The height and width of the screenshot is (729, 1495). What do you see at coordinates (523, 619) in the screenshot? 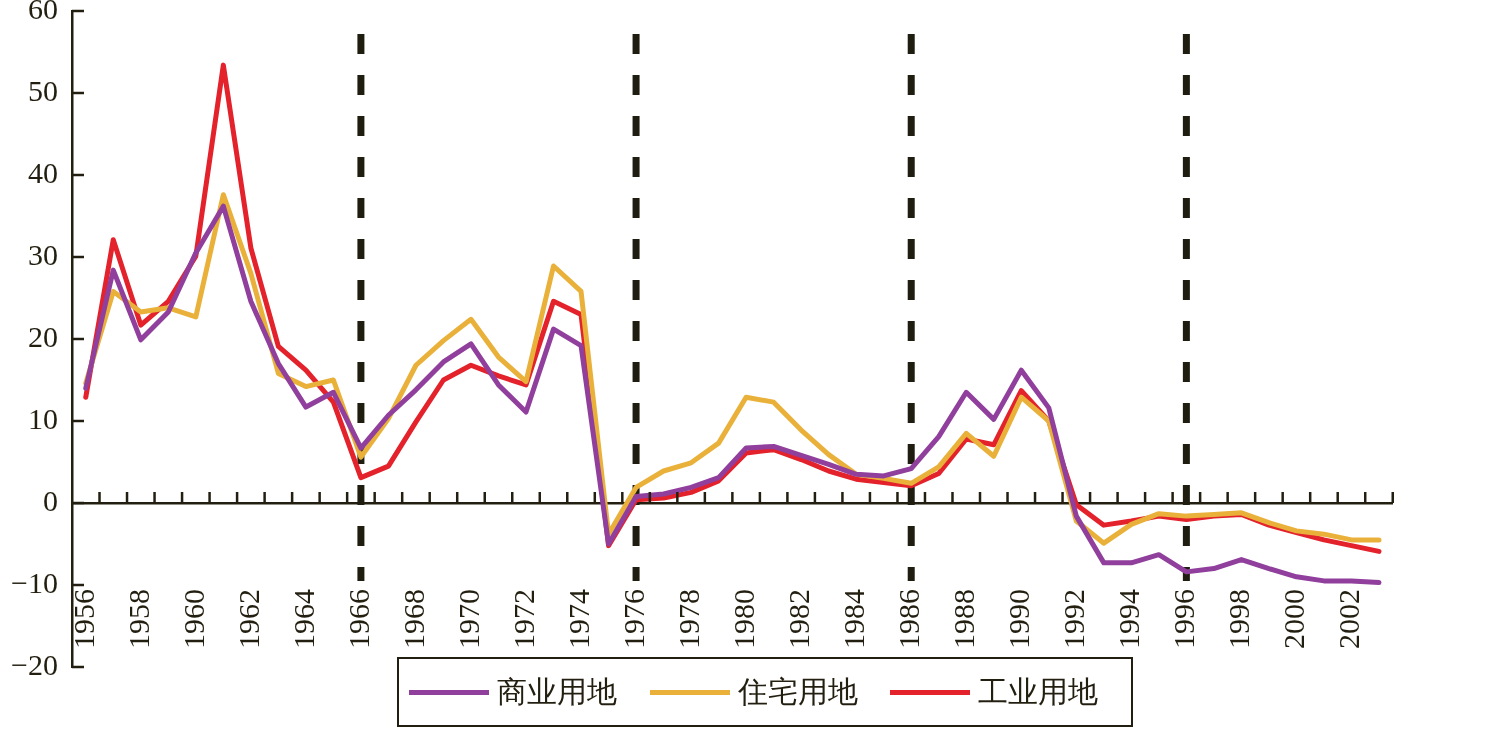
I see `x-tick-label: 1972` at bounding box center [523, 619].